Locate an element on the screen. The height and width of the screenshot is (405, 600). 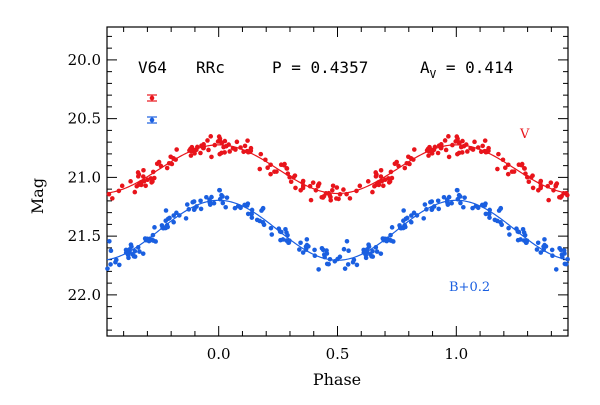
header-amplitude-subscript: V is located at coordinates (433, 74).